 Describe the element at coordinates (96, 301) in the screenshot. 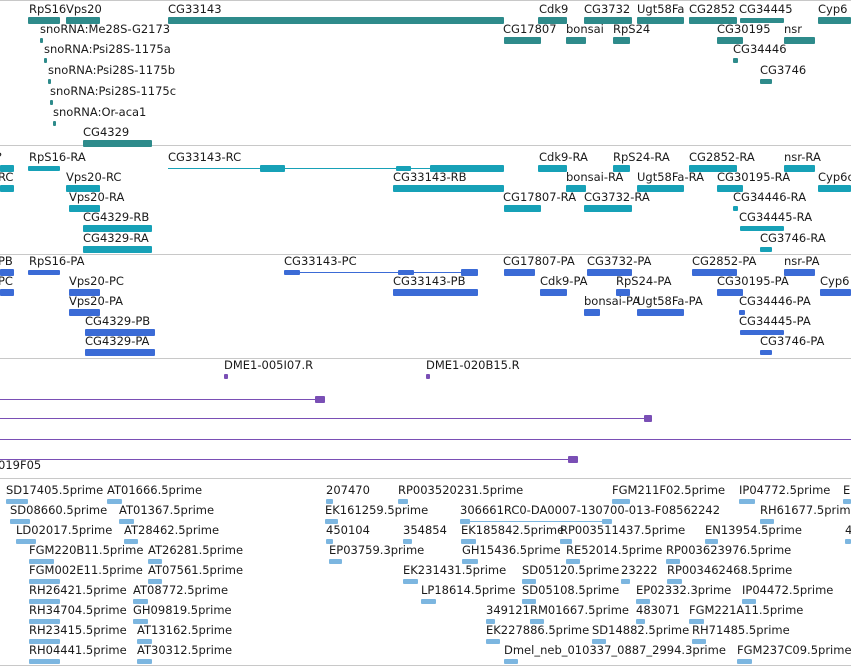

I see `feature-label: Vps20-PA` at that location.